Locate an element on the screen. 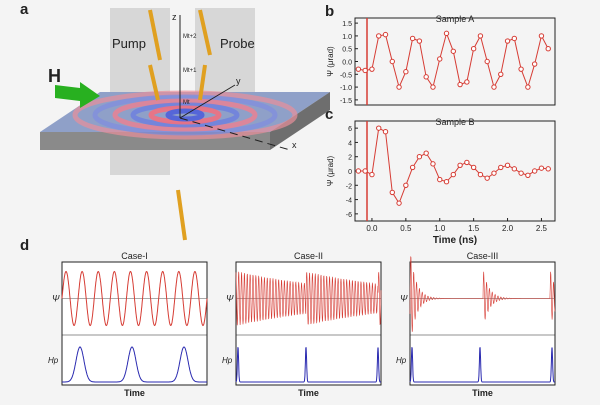 The height and width of the screenshot is (405, 600). y-tick-label: -6 is located at coordinates (349, 215).